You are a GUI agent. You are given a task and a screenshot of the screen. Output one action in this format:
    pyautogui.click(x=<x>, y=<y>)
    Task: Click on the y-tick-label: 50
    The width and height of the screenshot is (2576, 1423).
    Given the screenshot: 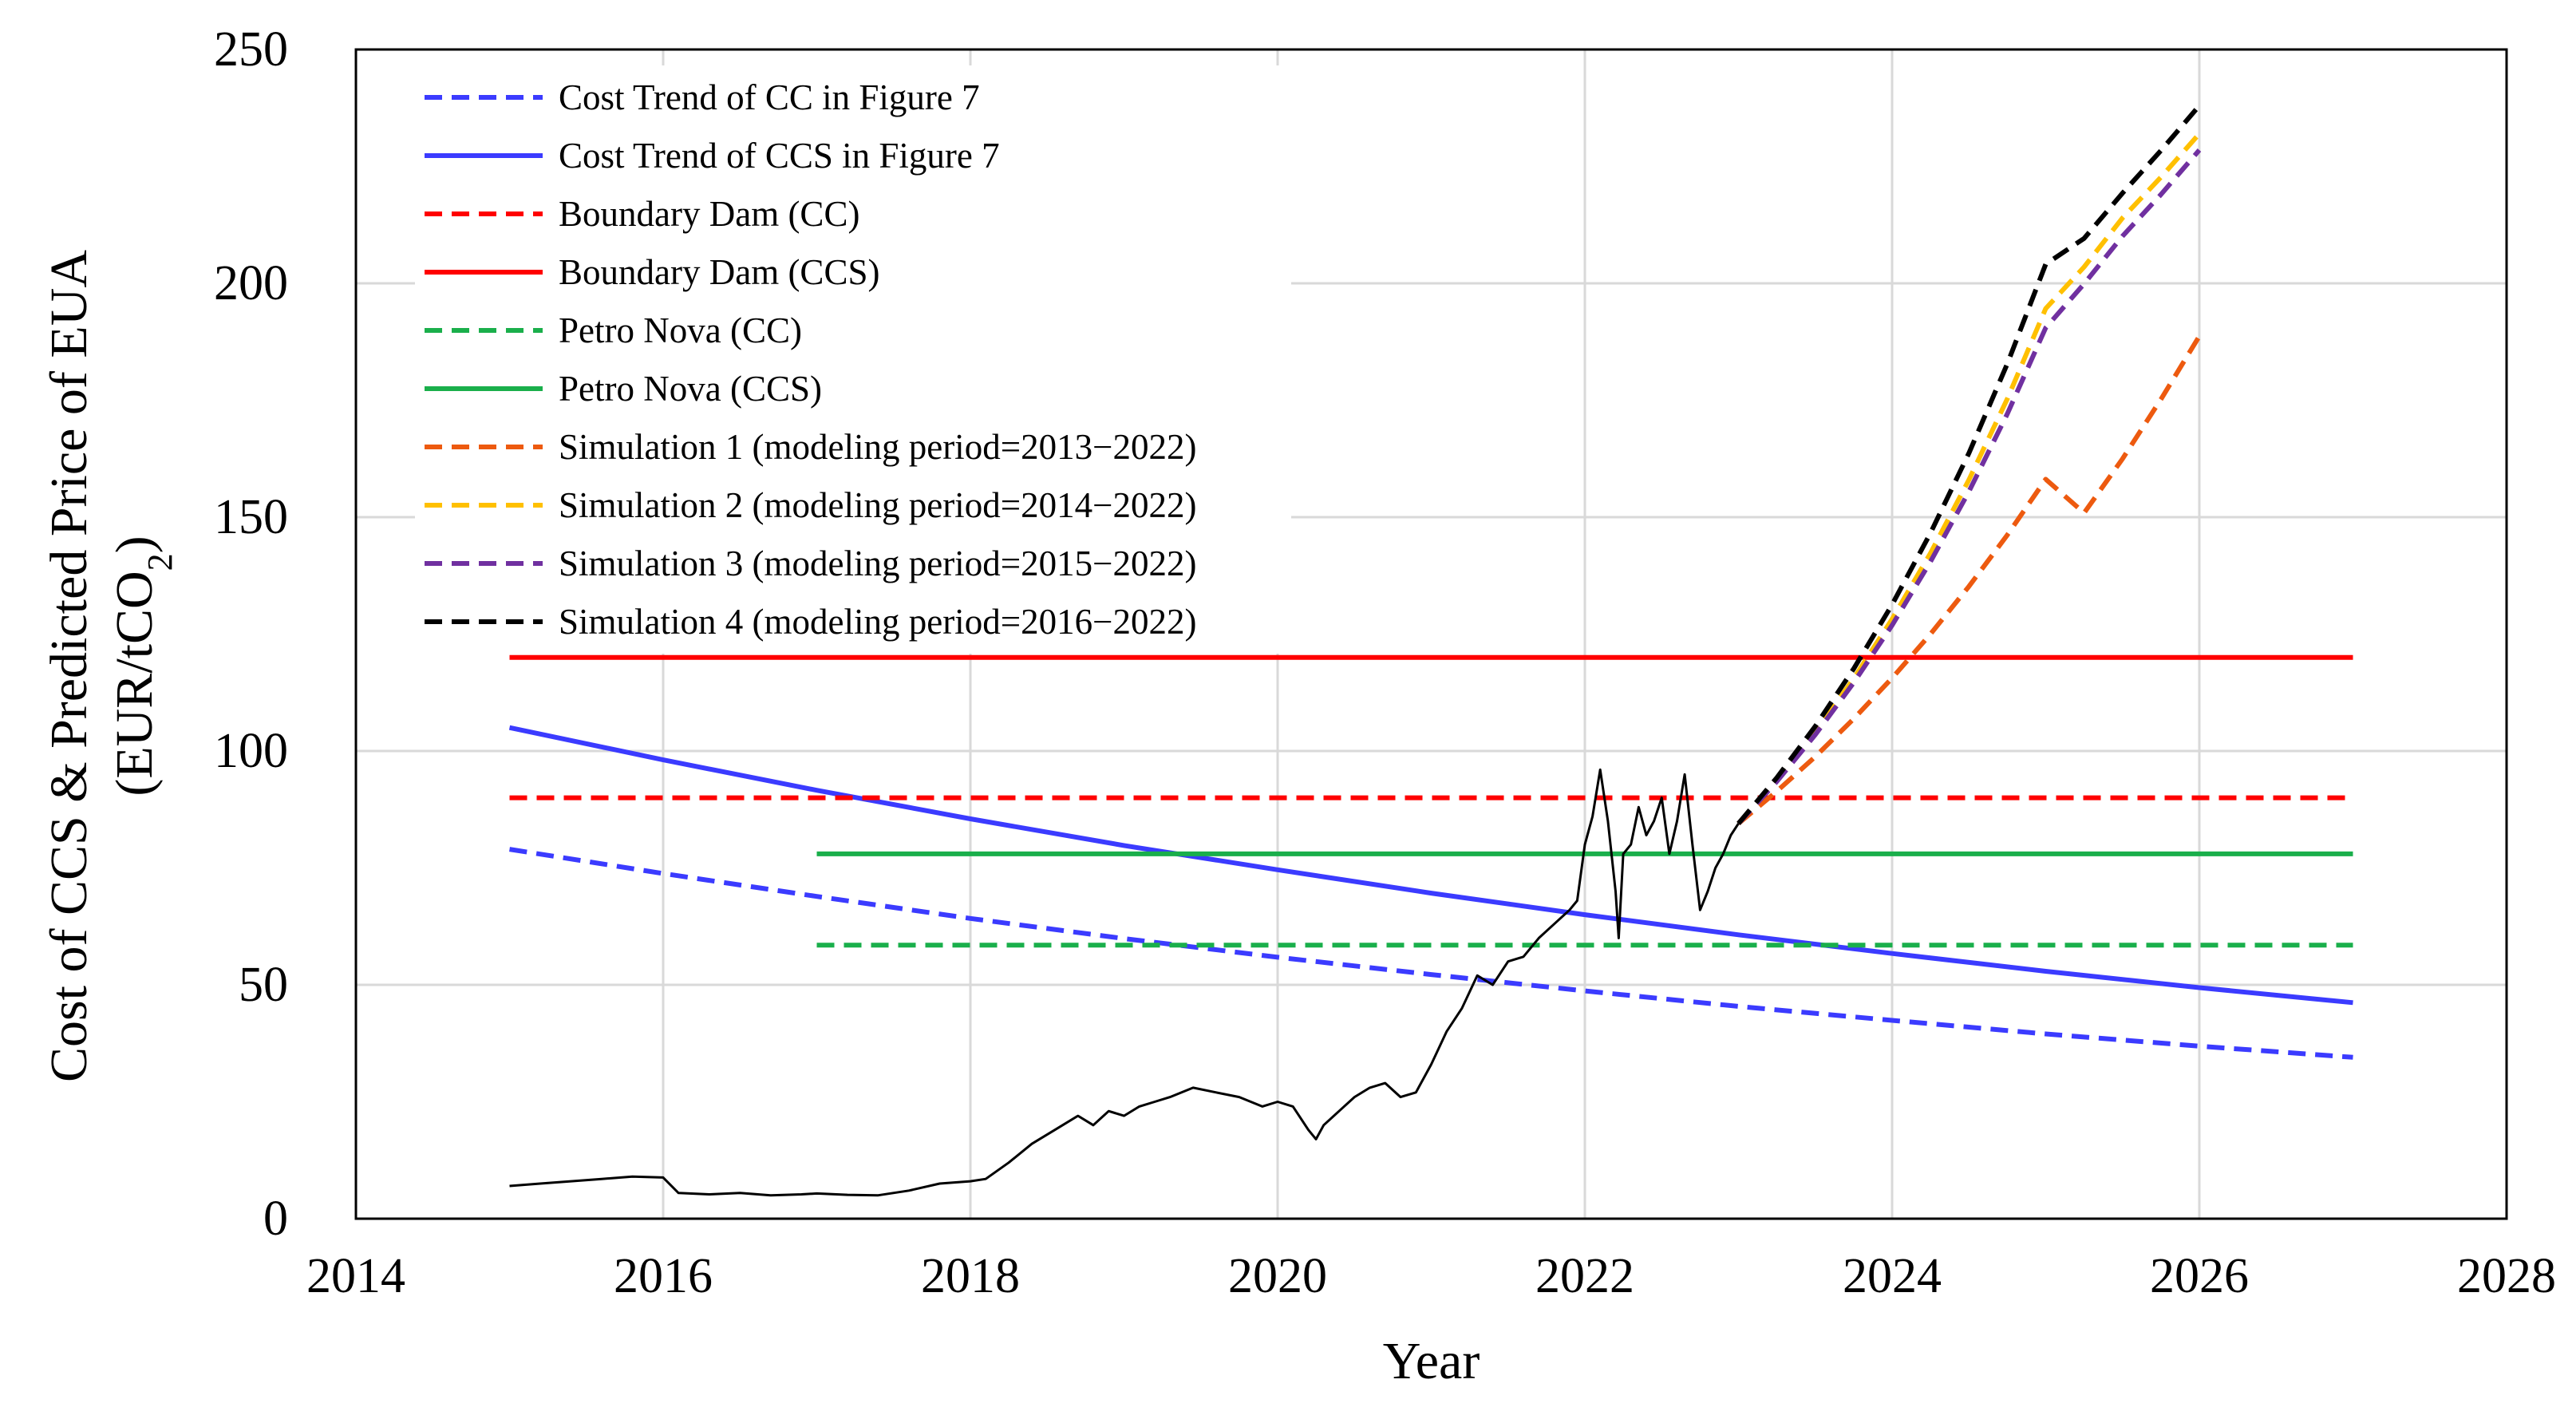 What is the action you would take?
    pyautogui.click(x=263, y=985)
    